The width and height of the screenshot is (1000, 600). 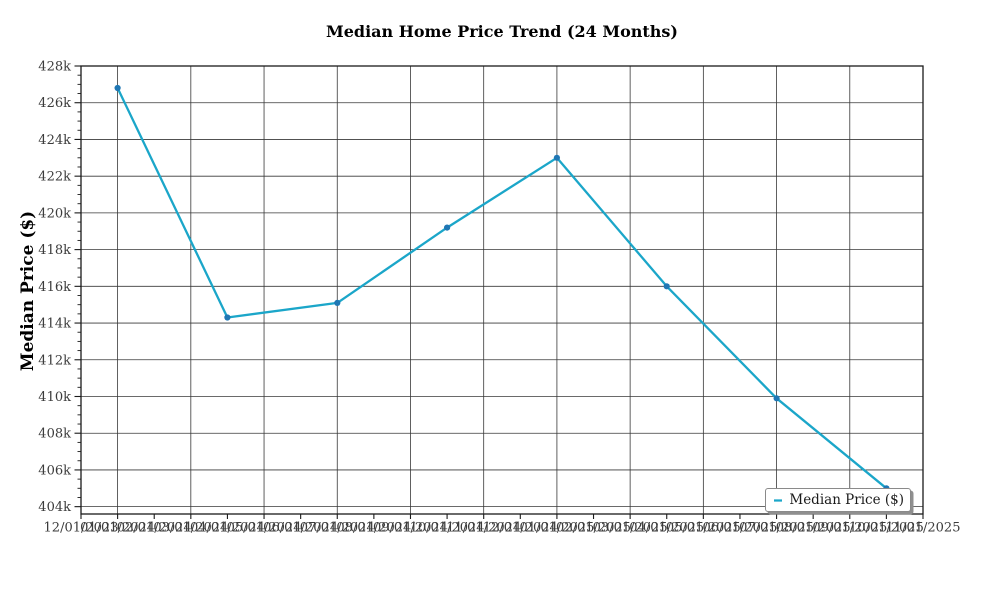 I want to click on y-tick-label: 416k, so click(x=54, y=287).